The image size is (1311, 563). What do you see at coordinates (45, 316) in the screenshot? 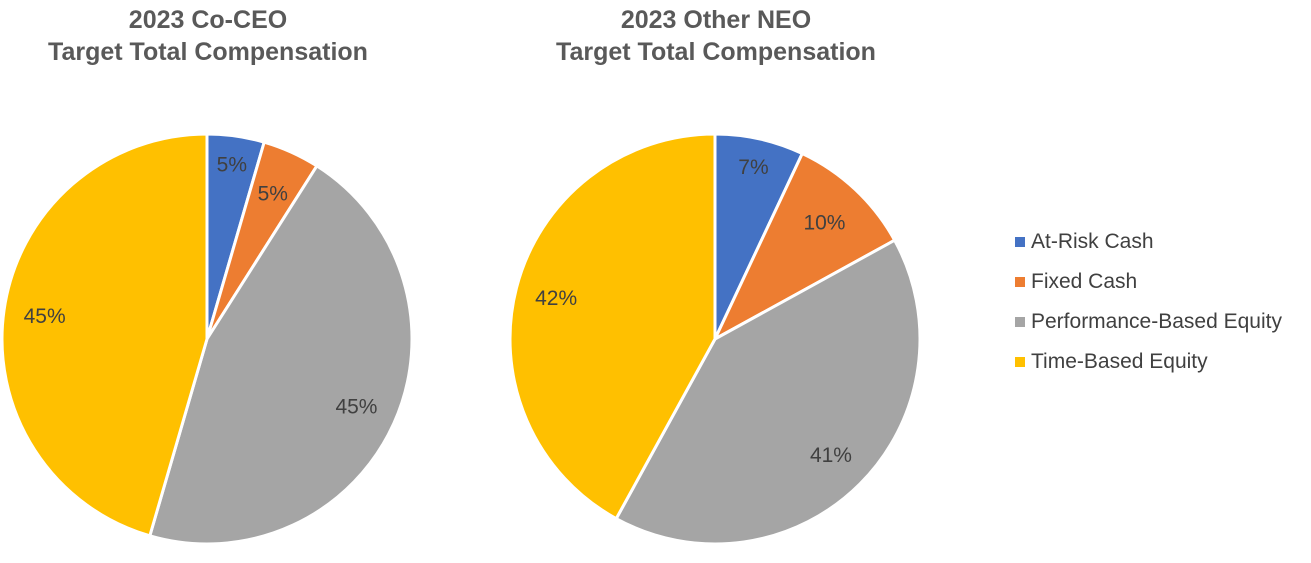
I see `data-label-time-based-equity: 45%` at bounding box center [45, 316].